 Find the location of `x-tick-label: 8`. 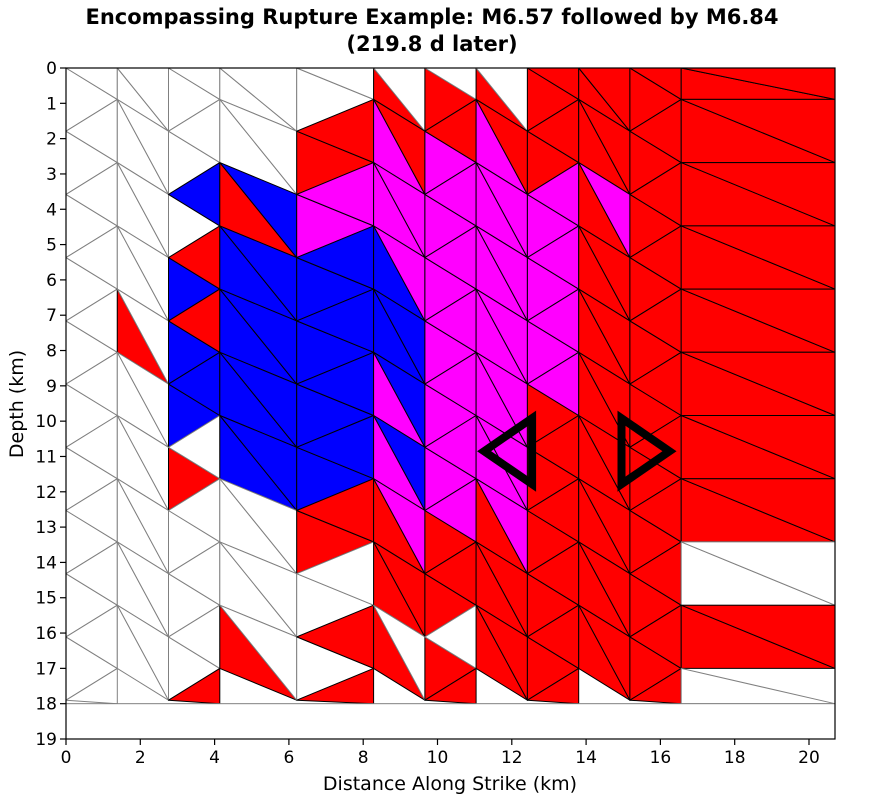

x-tick-label: 8 is located at coordinates (363, 758).